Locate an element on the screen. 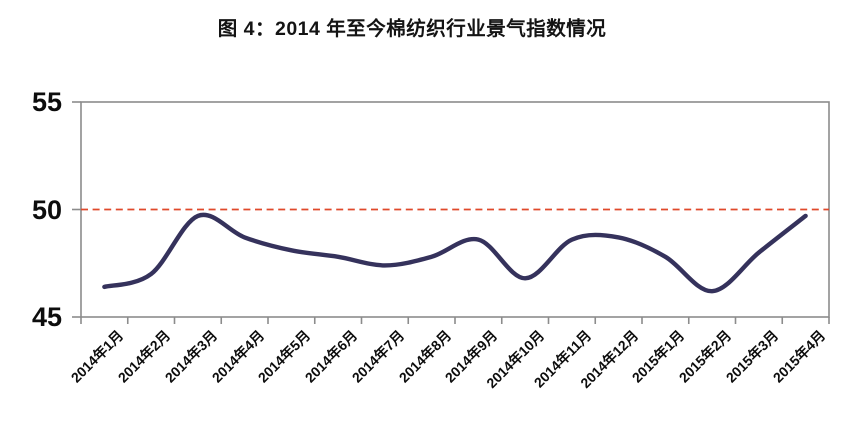  y-axis-label: 50 is located at coordinates (46, 209).